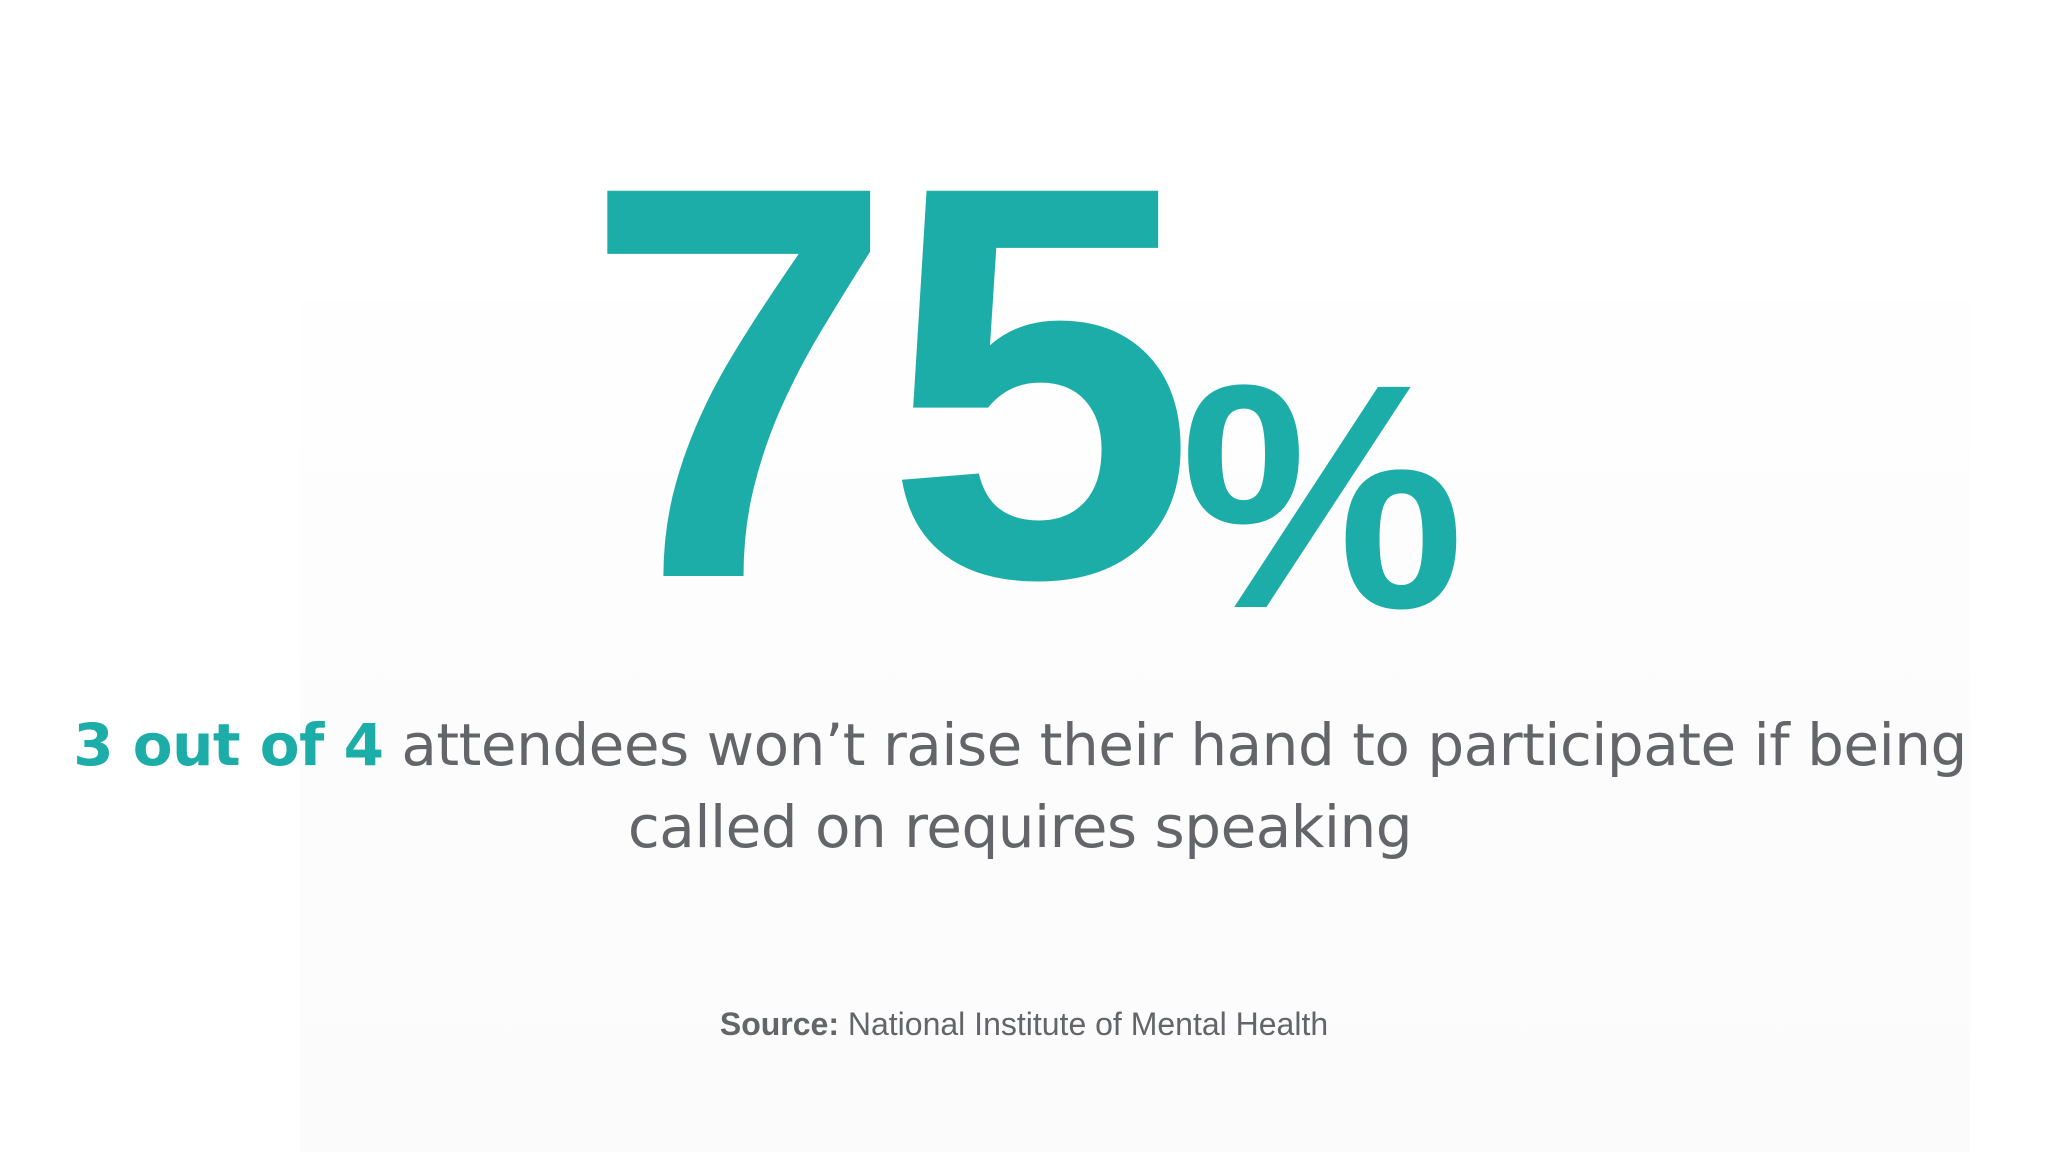  I want to click on source-text: National Institute of Mental Health, so click(1083, 1024).